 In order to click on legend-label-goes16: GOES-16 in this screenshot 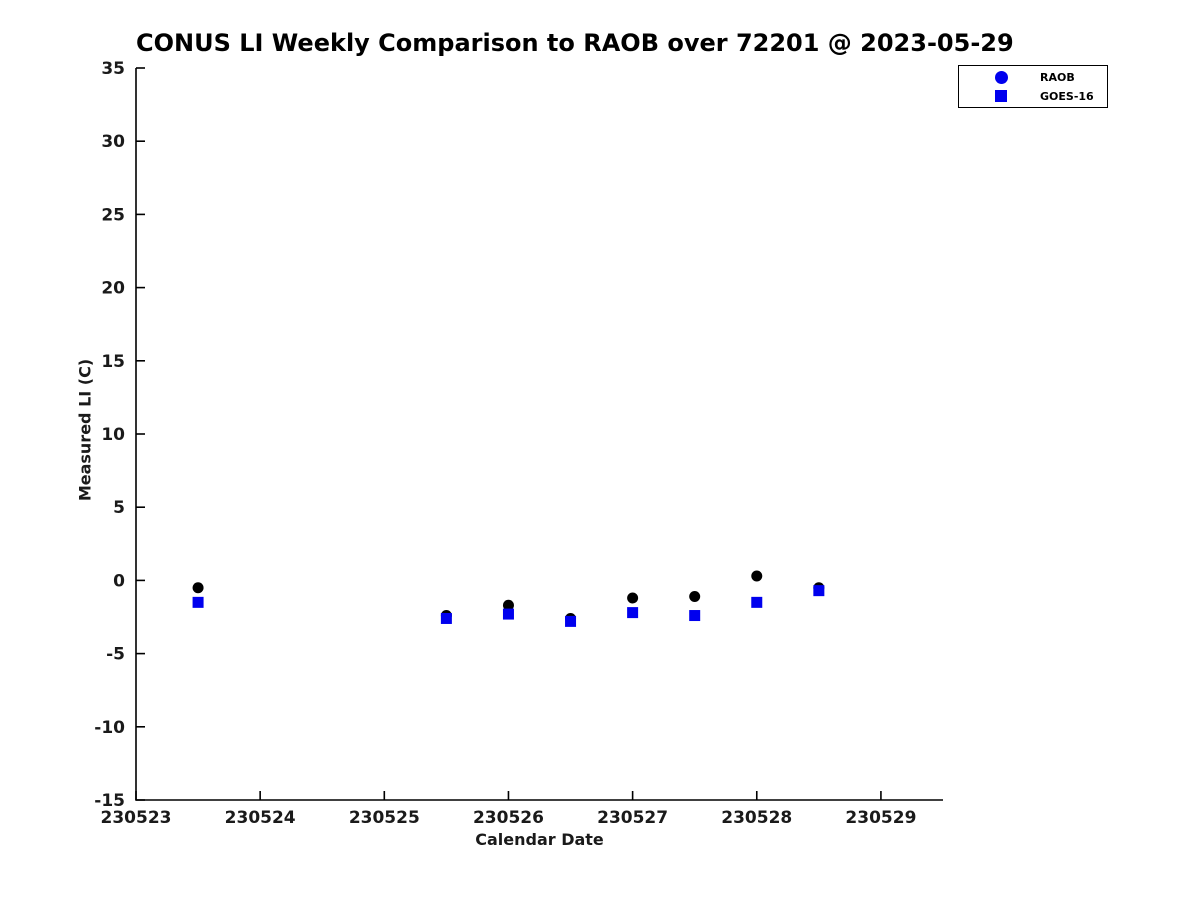, I will do `click(1067, 96)`.